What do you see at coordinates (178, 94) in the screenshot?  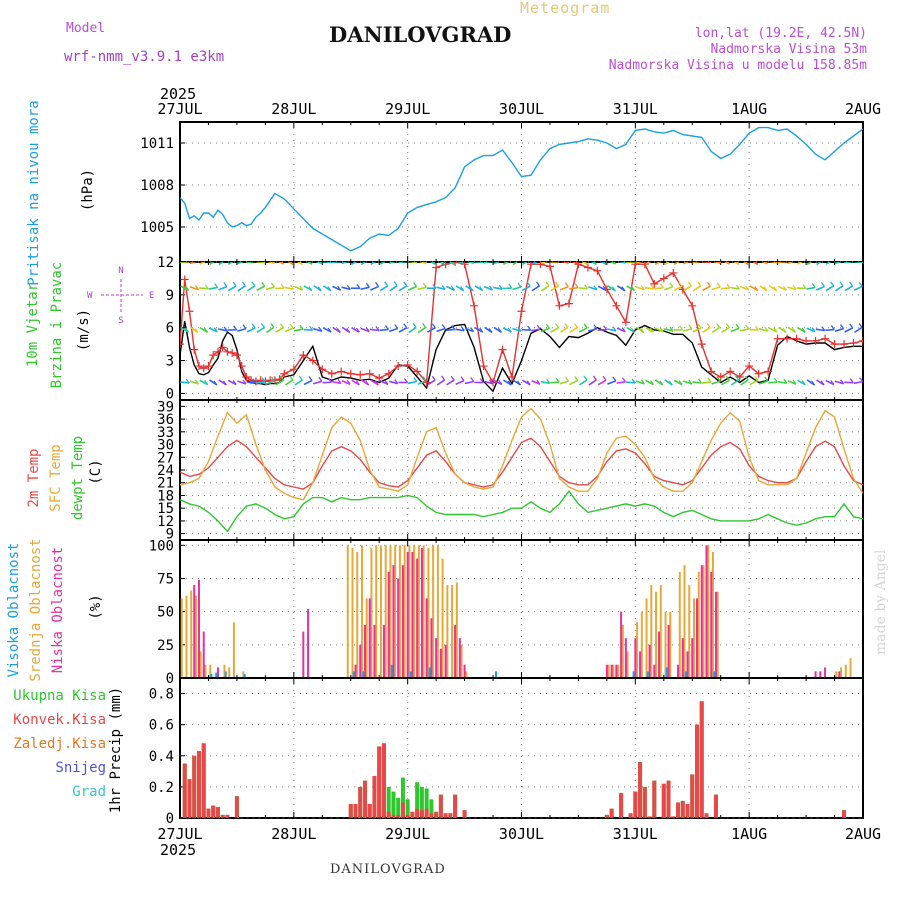 I see `year-label-top: 2025` at bounding box center [178, 94].